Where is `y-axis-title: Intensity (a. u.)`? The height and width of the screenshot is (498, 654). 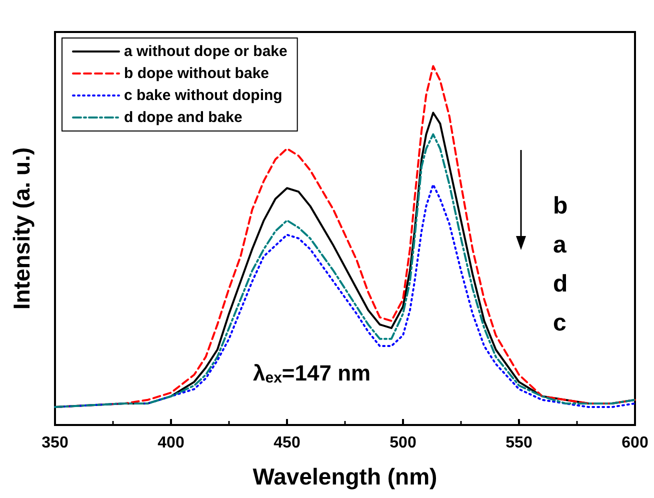
y-axis-title: Intensity (a. u.) is located at coordinates (21, 228).